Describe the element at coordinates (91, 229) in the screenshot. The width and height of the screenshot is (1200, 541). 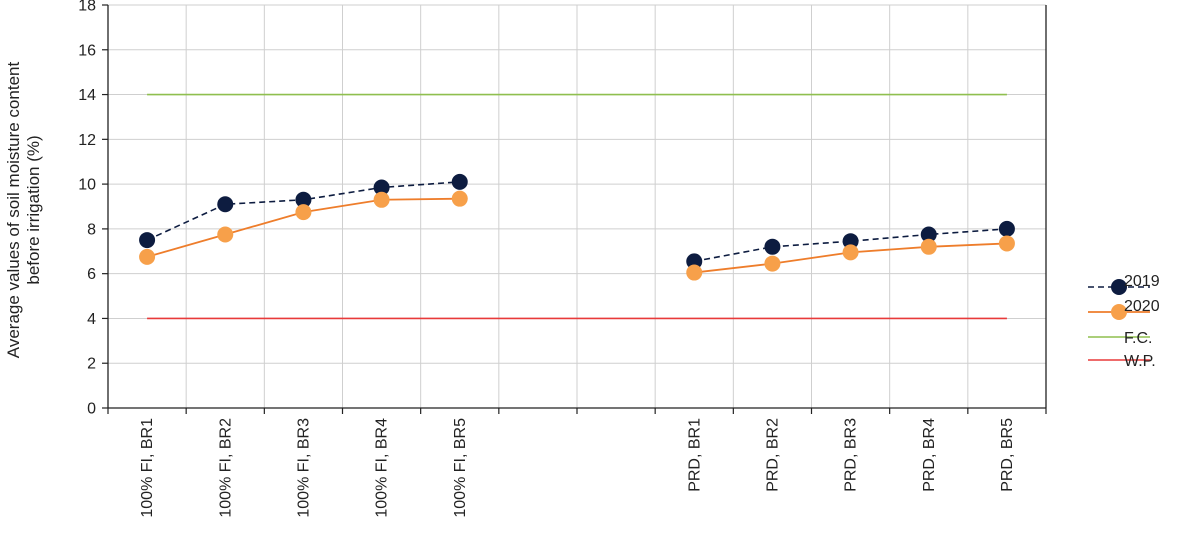
I see `y-tick-label: 8` at that location.